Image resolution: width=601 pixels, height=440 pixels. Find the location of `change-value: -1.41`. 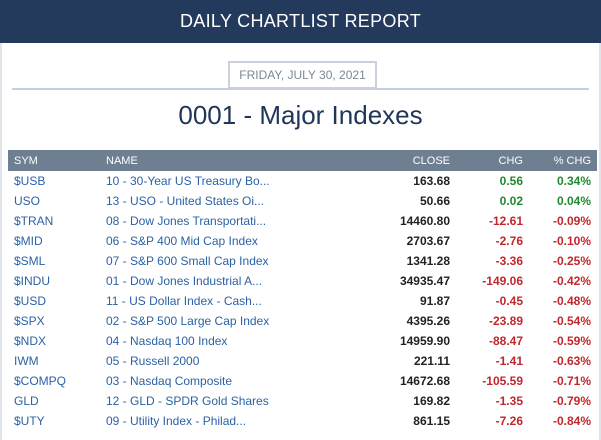

change-value: -1.41 is located at coordinates (509, 361).